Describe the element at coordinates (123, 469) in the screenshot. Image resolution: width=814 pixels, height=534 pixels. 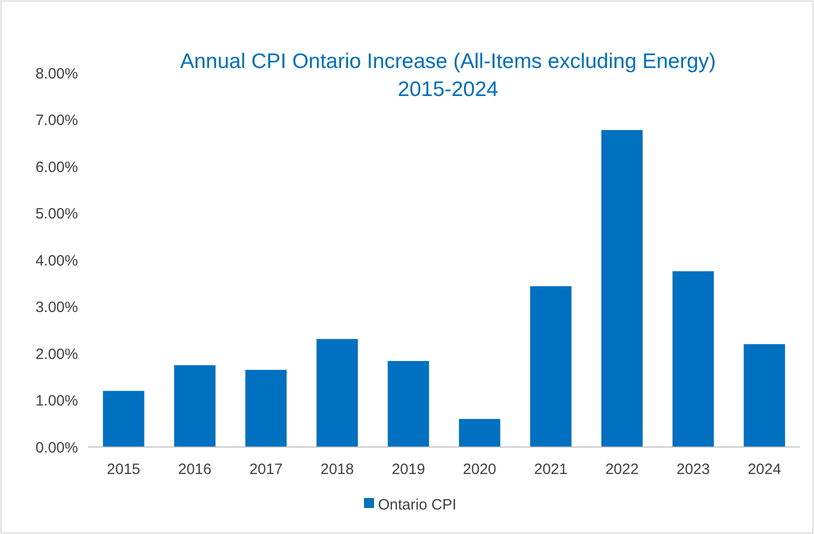
I see `x-tick-label: 2015` at that location.